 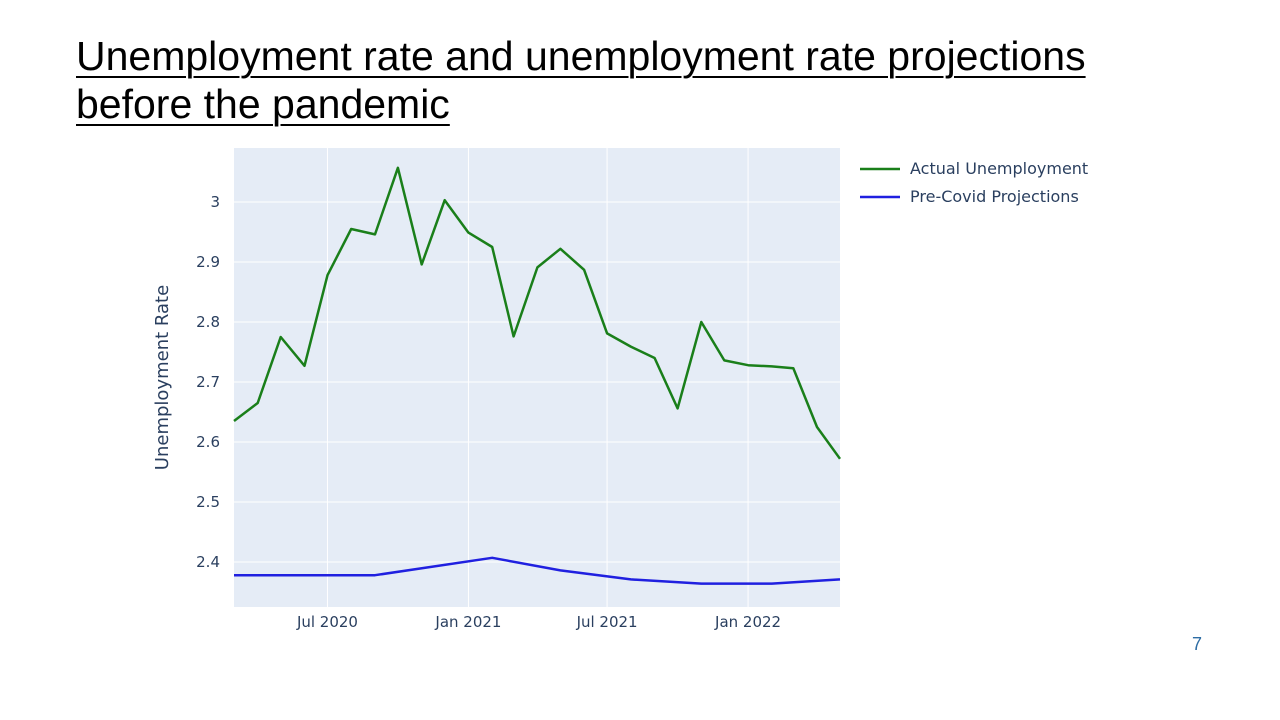 I want to click on legend-label: Pre-Covid Projections, so click(x=994, y=196).